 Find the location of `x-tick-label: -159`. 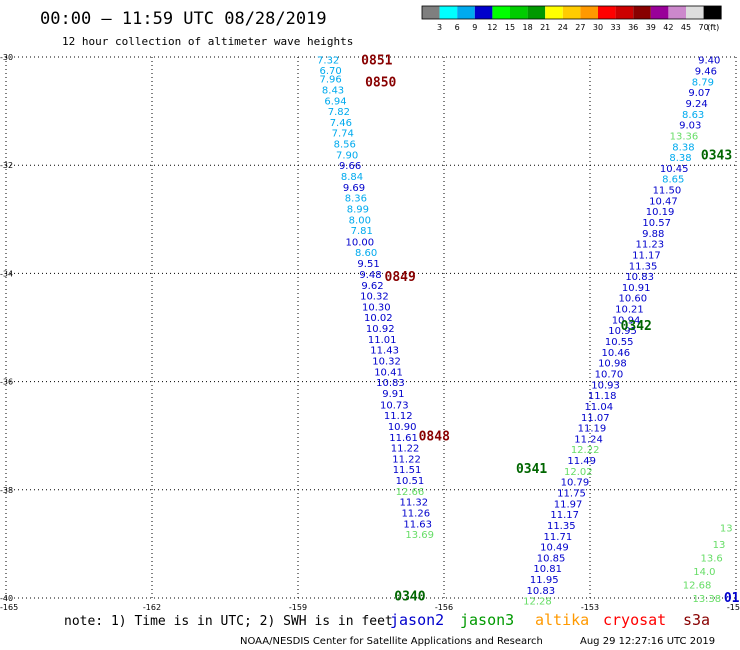

x-tick-label: -159 is located at coordinates (298, 607).